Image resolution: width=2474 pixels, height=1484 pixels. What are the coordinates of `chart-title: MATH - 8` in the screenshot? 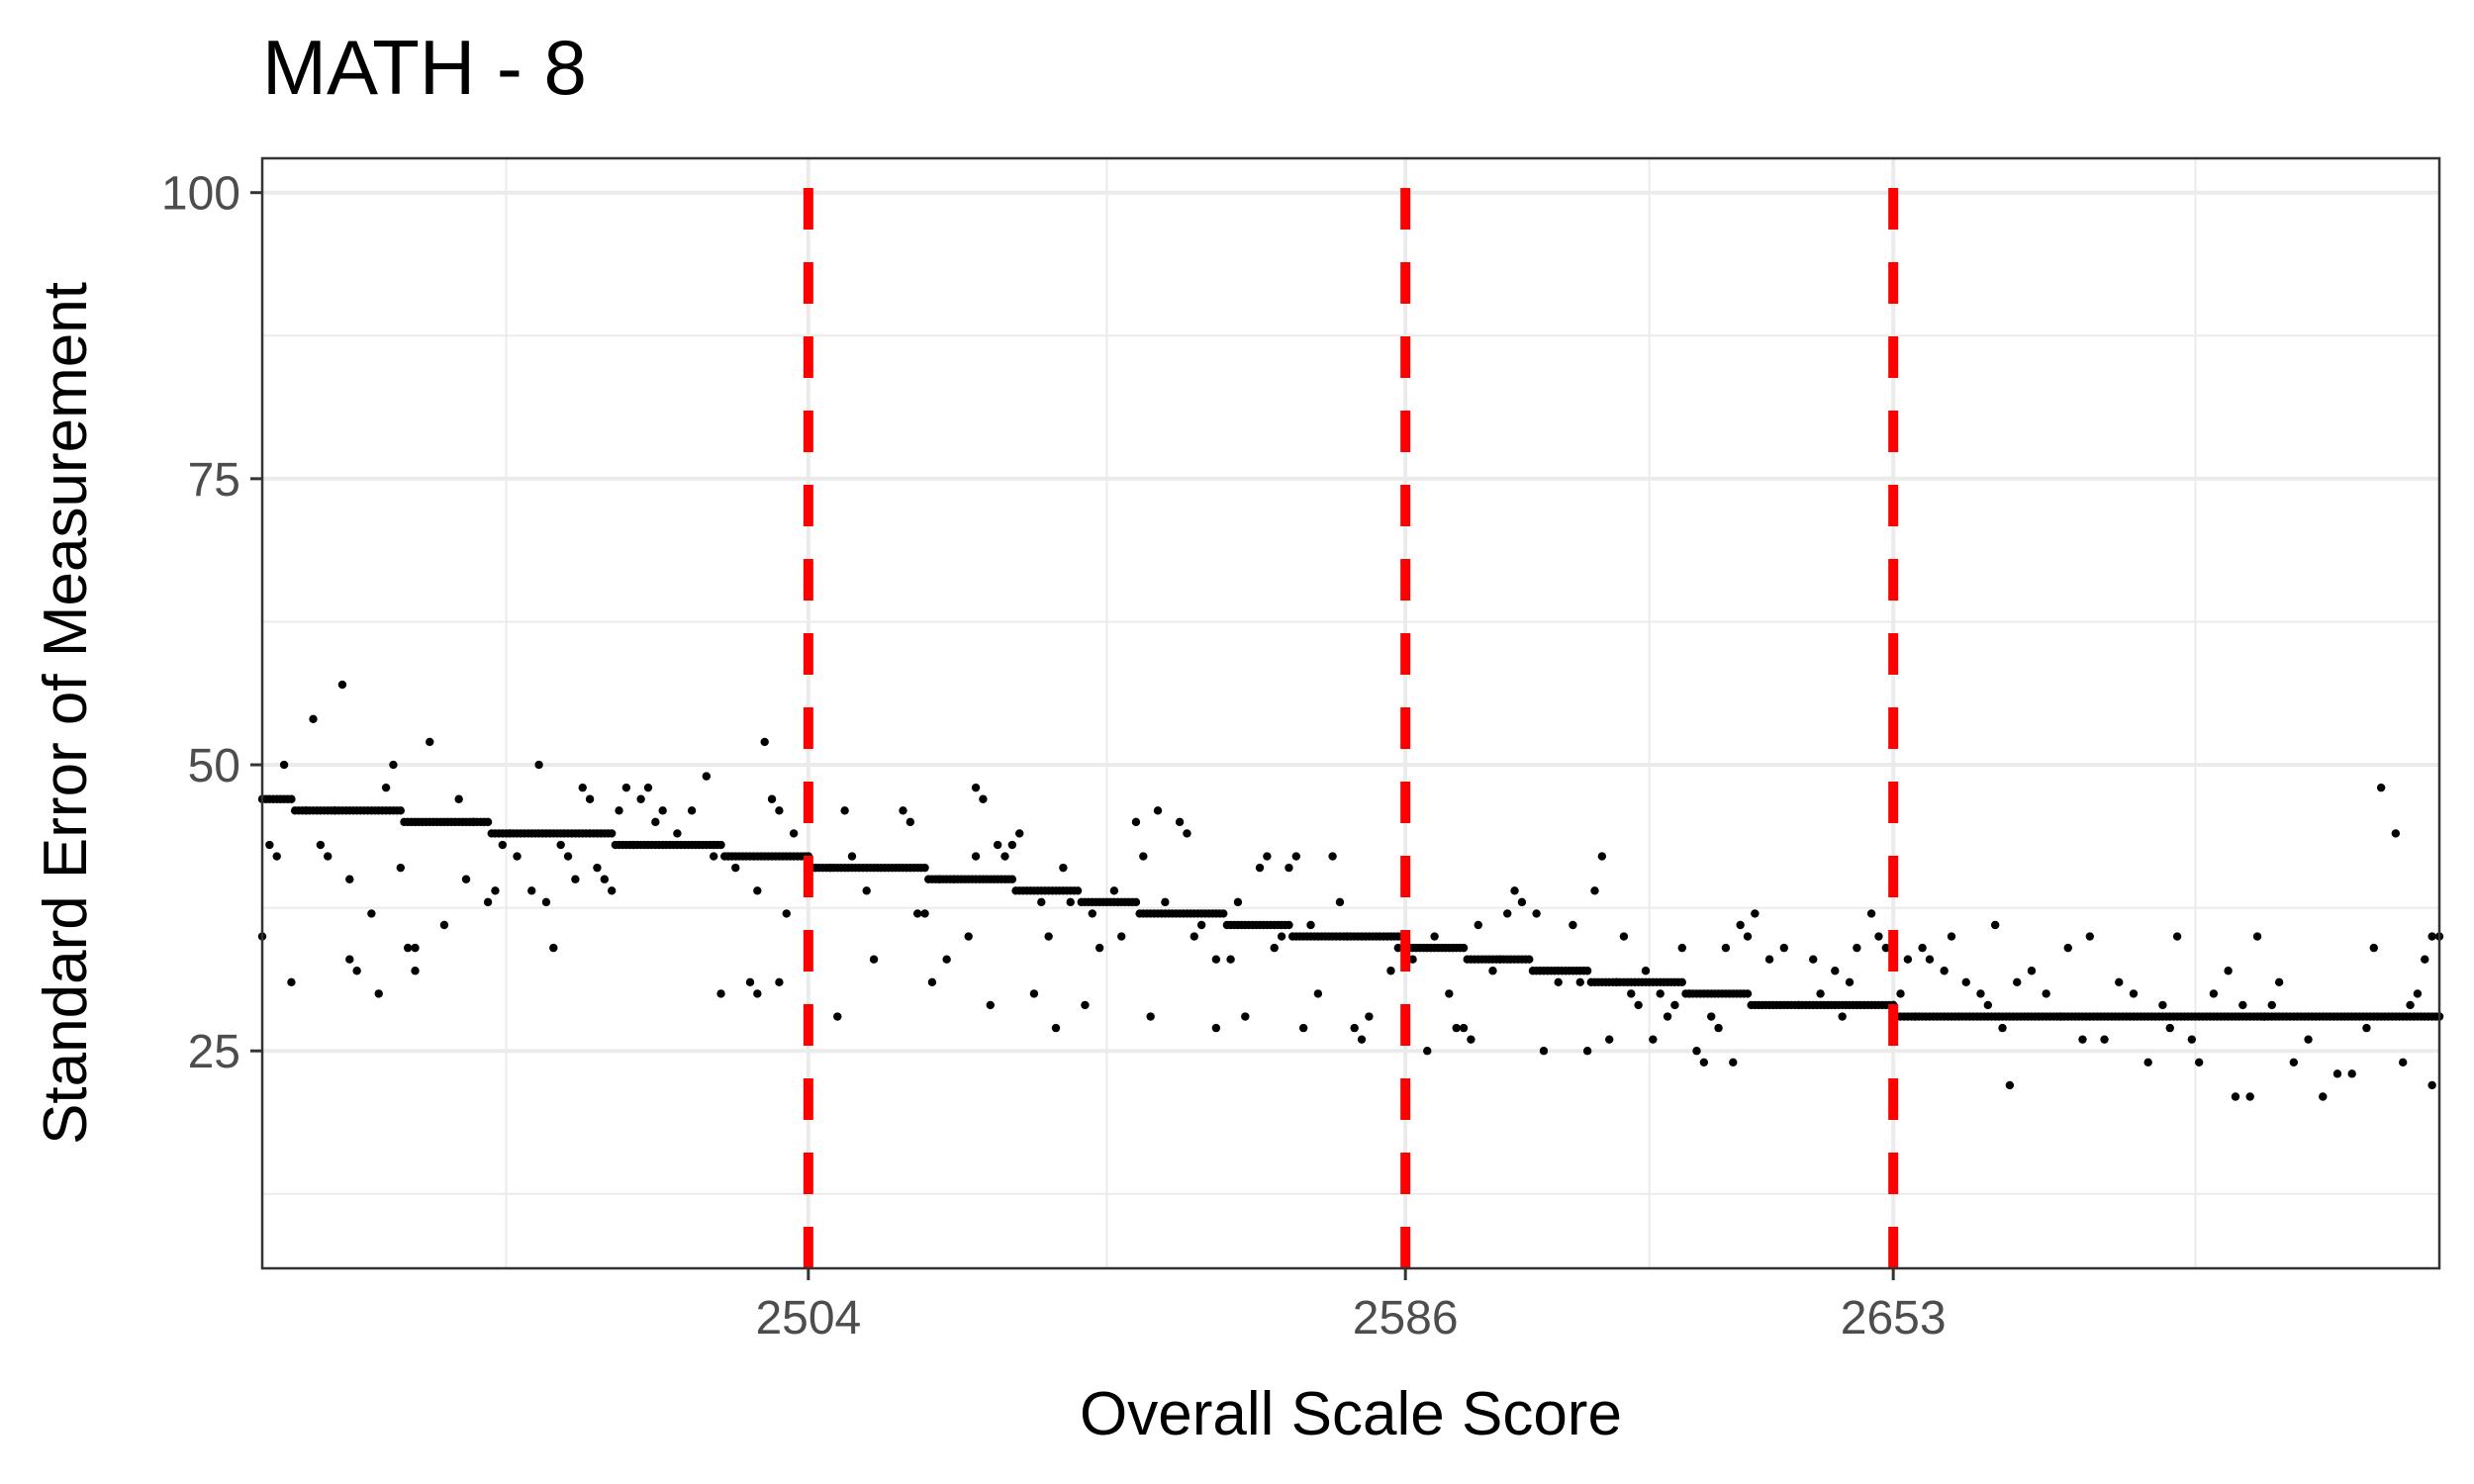 It's located at (424, 67).